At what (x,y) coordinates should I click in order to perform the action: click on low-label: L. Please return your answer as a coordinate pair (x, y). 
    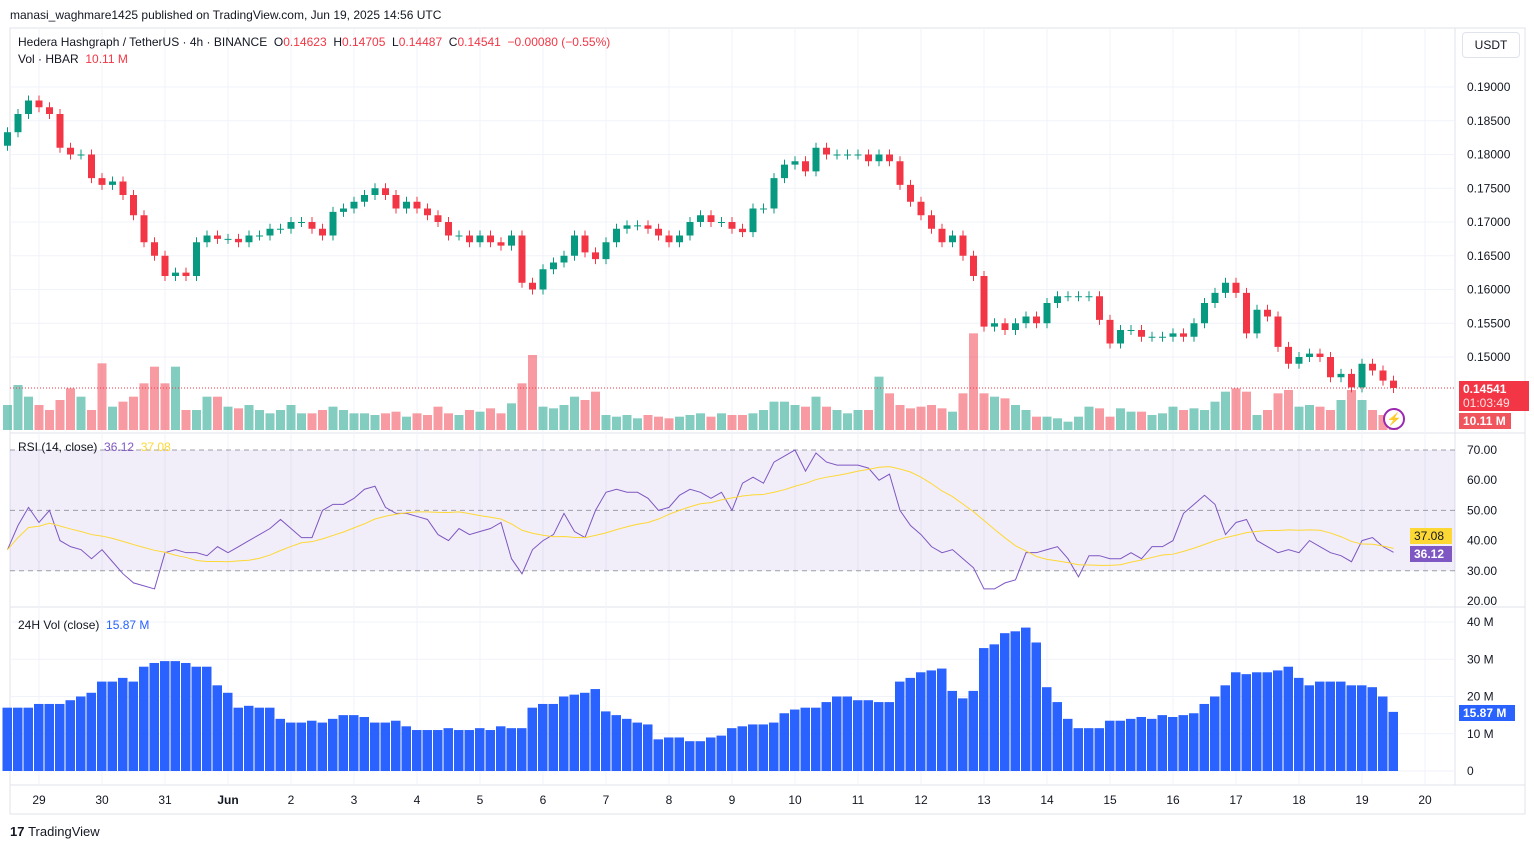
    Looking at the image, I should click on (395, 42).